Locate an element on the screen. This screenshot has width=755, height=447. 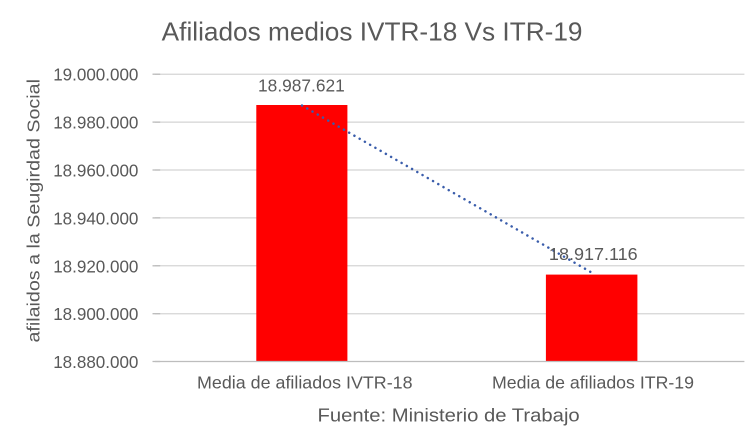
svg-text: 18.960.000 is located at coordinates (95, 171).